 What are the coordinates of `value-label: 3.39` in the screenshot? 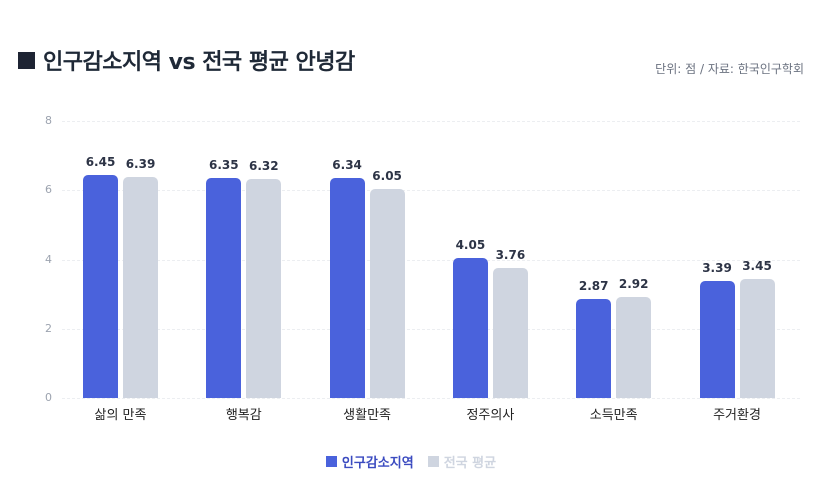 It's located at (717, 267).